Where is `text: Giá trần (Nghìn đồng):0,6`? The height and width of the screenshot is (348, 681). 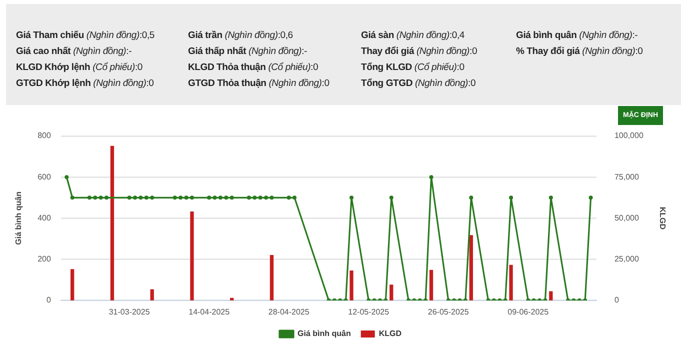 text: Giá trần (Nghìn đồng):0,6 is located at coordinates (241, 36).